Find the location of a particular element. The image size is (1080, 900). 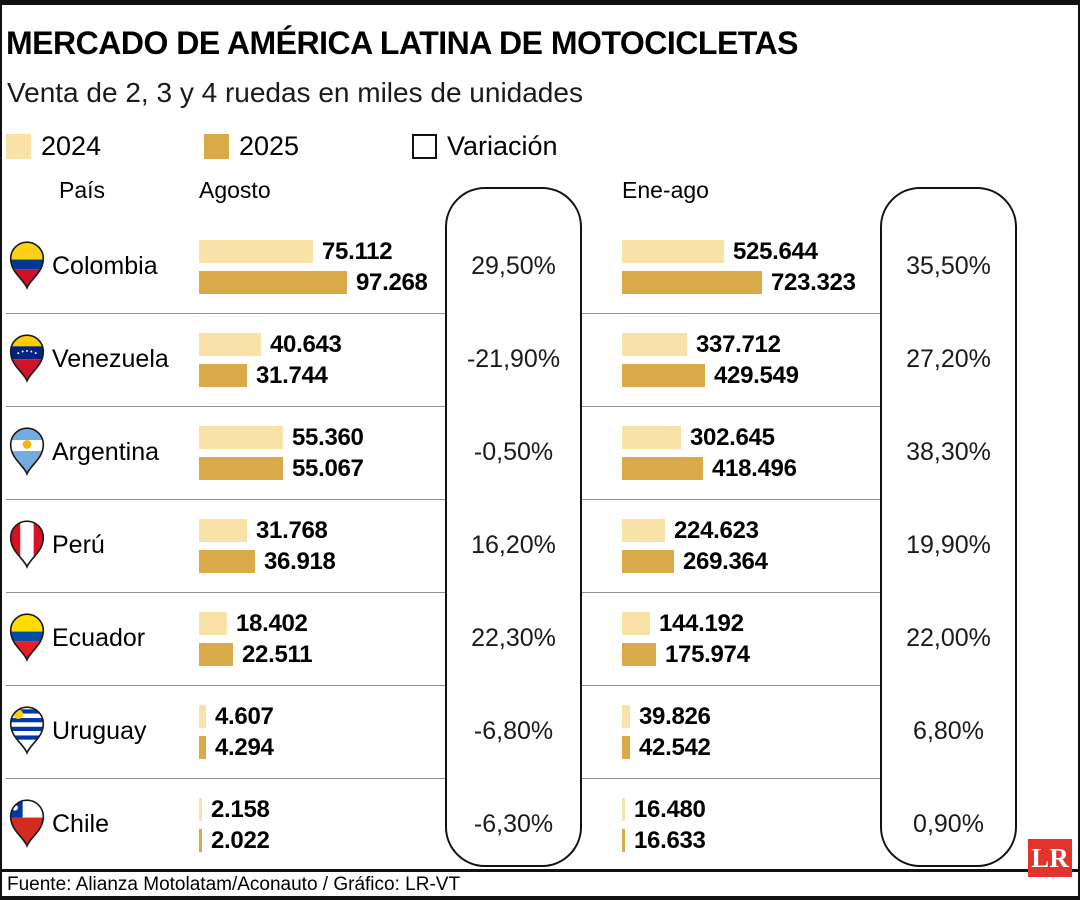

bar-2025-ecuador-eneago is located at coordinates (639, 654).